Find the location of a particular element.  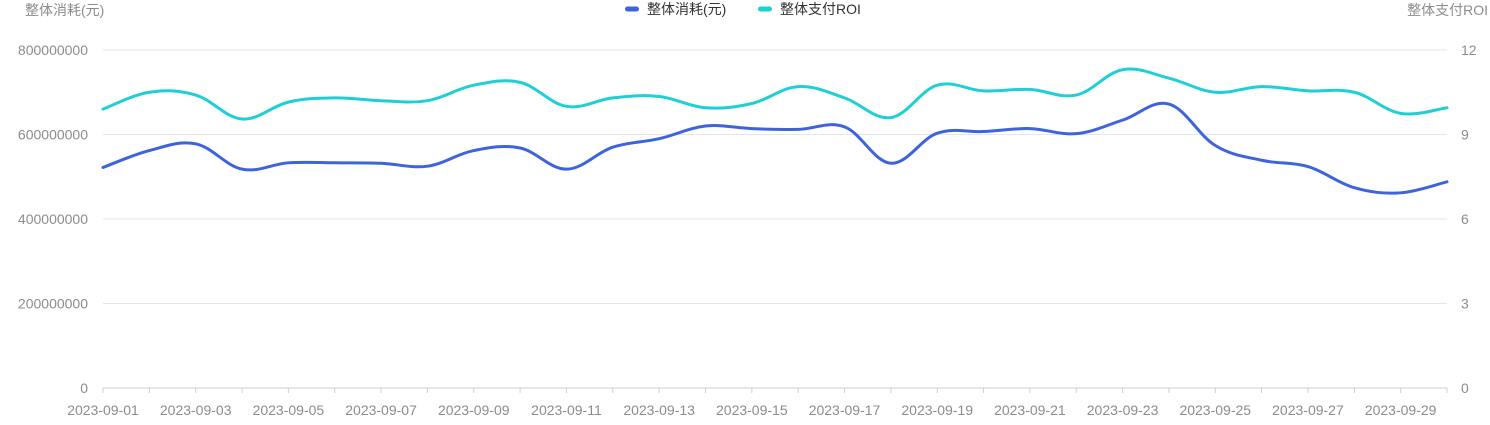

left-tick-label: 600000000 is located at coordinates (53, 135).